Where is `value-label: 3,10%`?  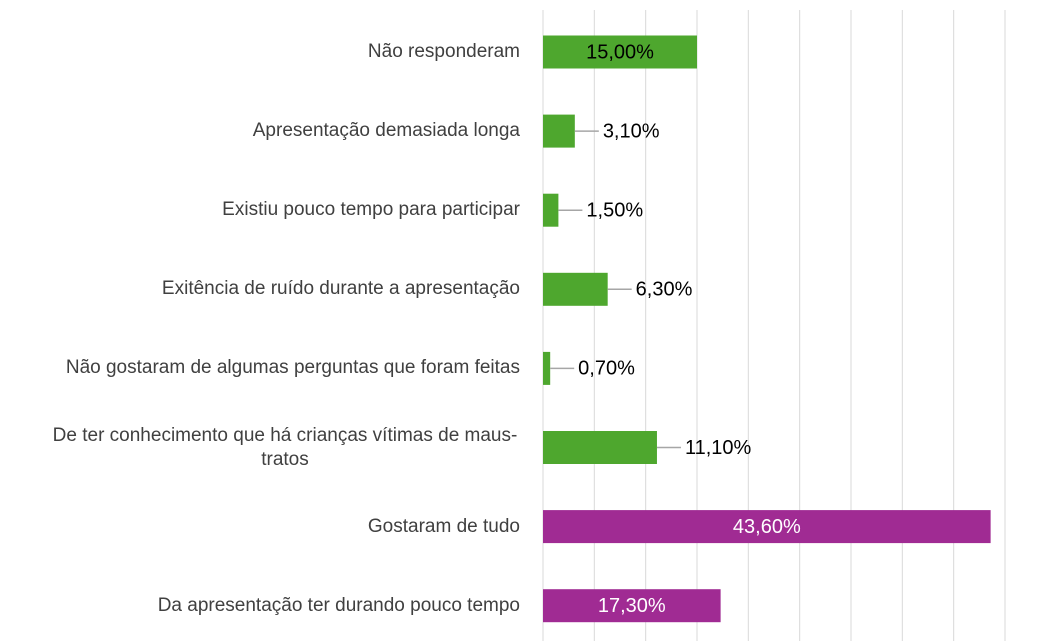 value-label: 3,10% is located at coordinates (631, 131).